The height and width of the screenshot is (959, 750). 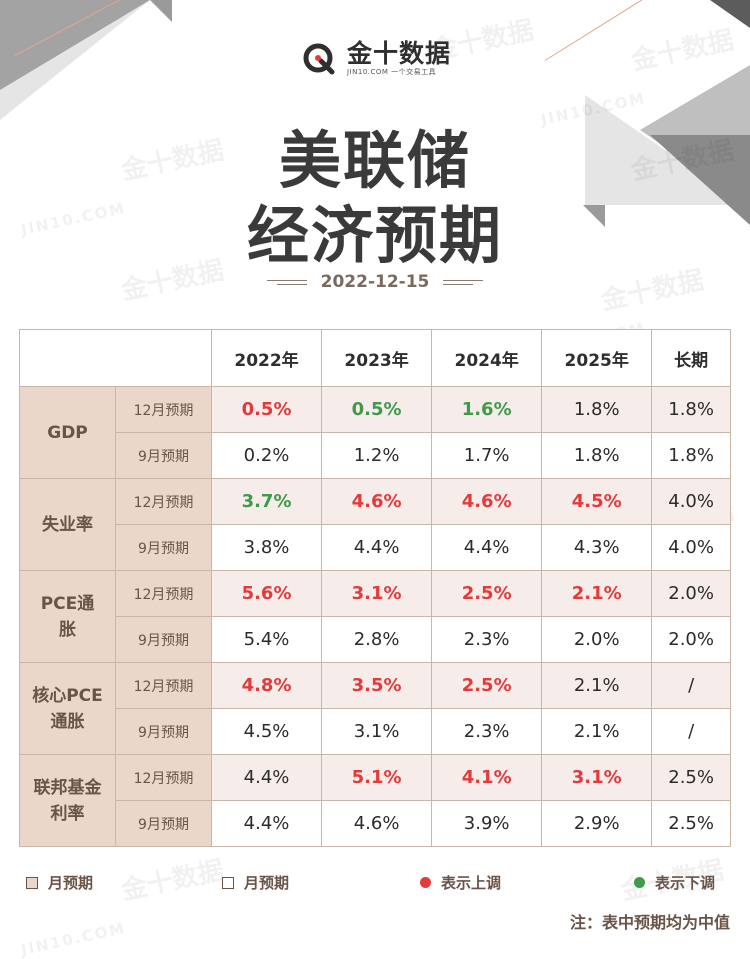 What do you see at coordinates (377, 685) in the screenshot?
I see `value-cell: 3.5%` at bounding box center [377, 685].